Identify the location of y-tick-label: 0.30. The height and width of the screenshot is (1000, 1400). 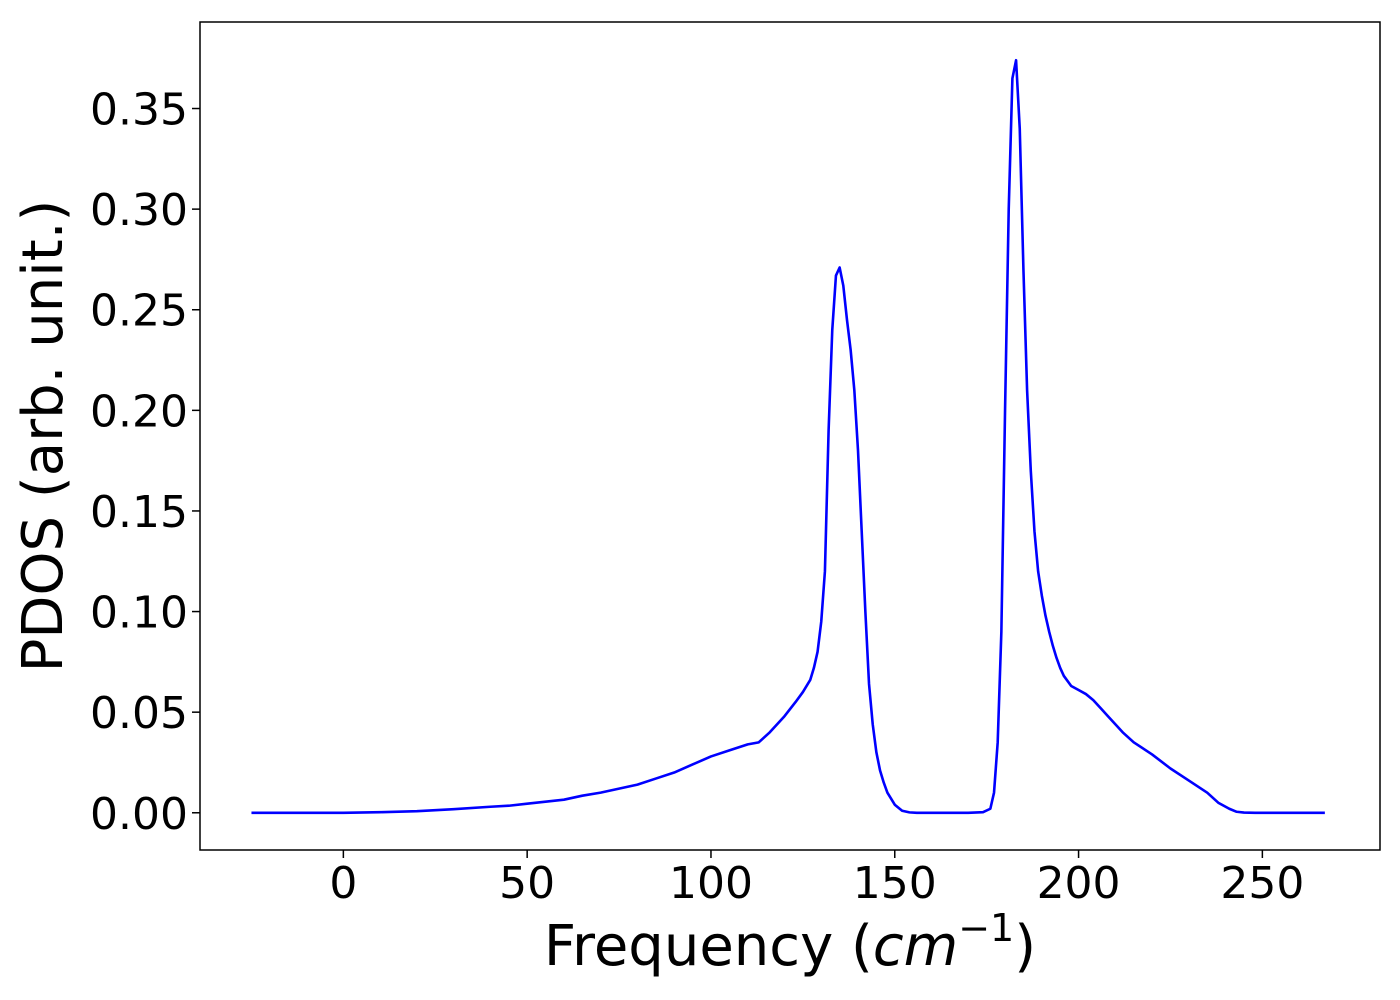
(139, 210).